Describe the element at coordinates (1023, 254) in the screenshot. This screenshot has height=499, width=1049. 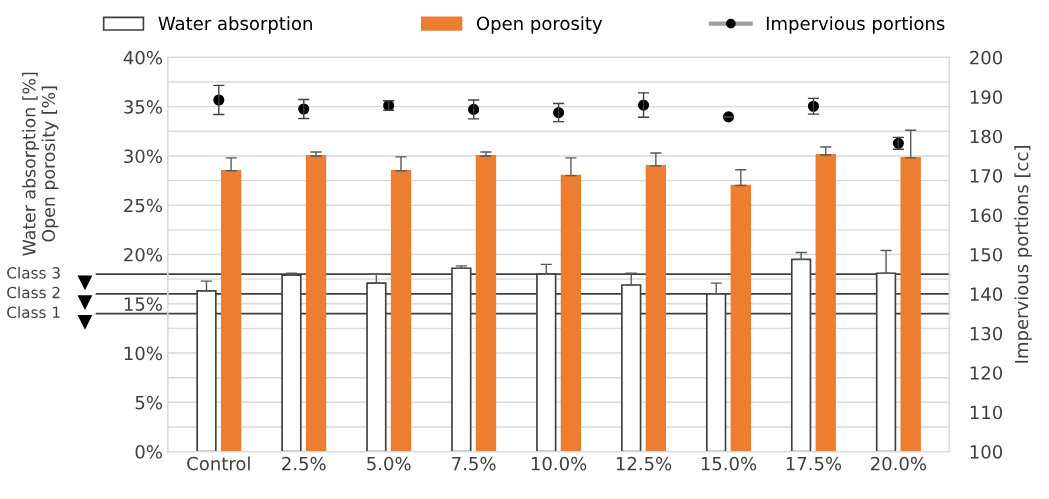
I see `y2-axis-title: Impervious portions [cc]` at that location.